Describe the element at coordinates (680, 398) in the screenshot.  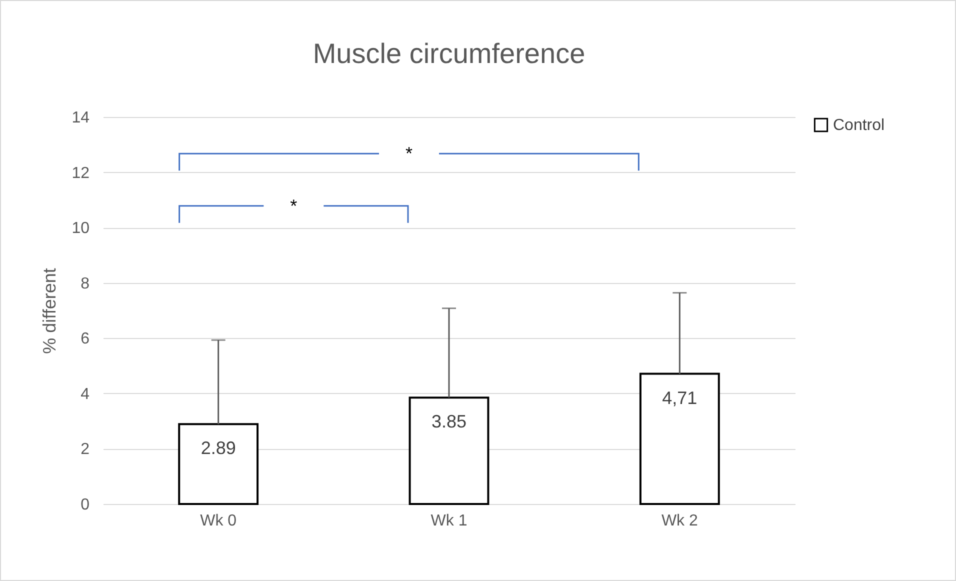
I see `data-label: 4,71` at that location.